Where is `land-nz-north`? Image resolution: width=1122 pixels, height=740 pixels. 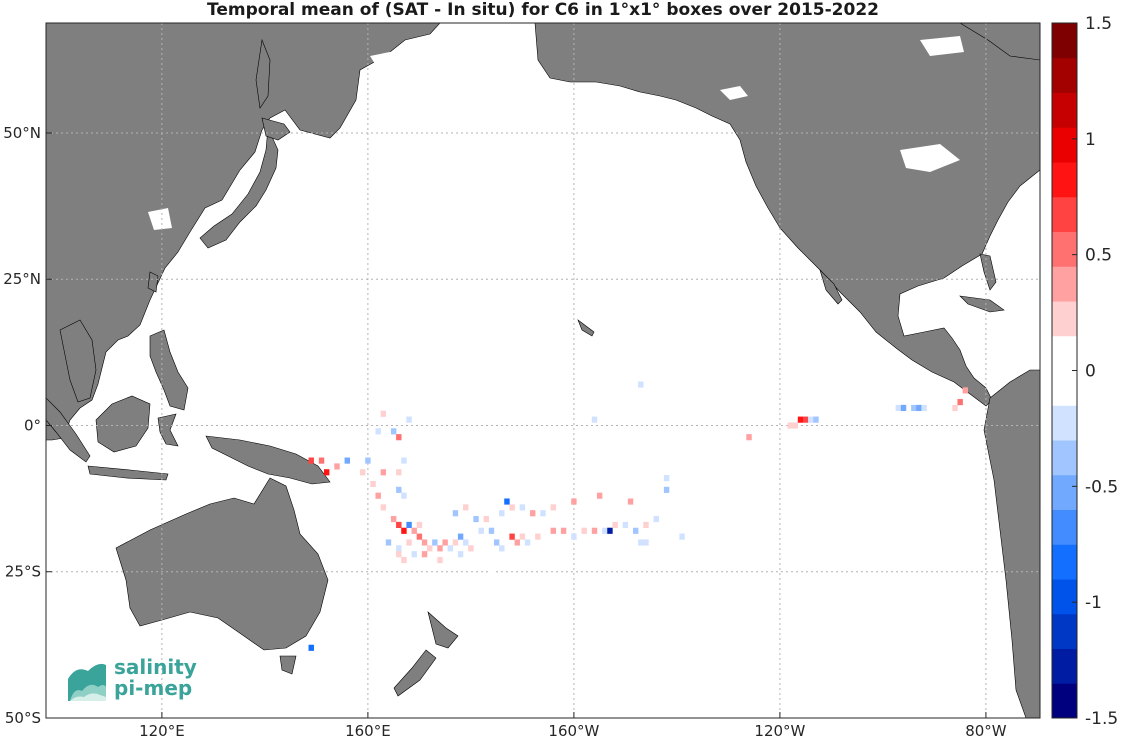
land-nz-north is located at coordinates (443, 630).